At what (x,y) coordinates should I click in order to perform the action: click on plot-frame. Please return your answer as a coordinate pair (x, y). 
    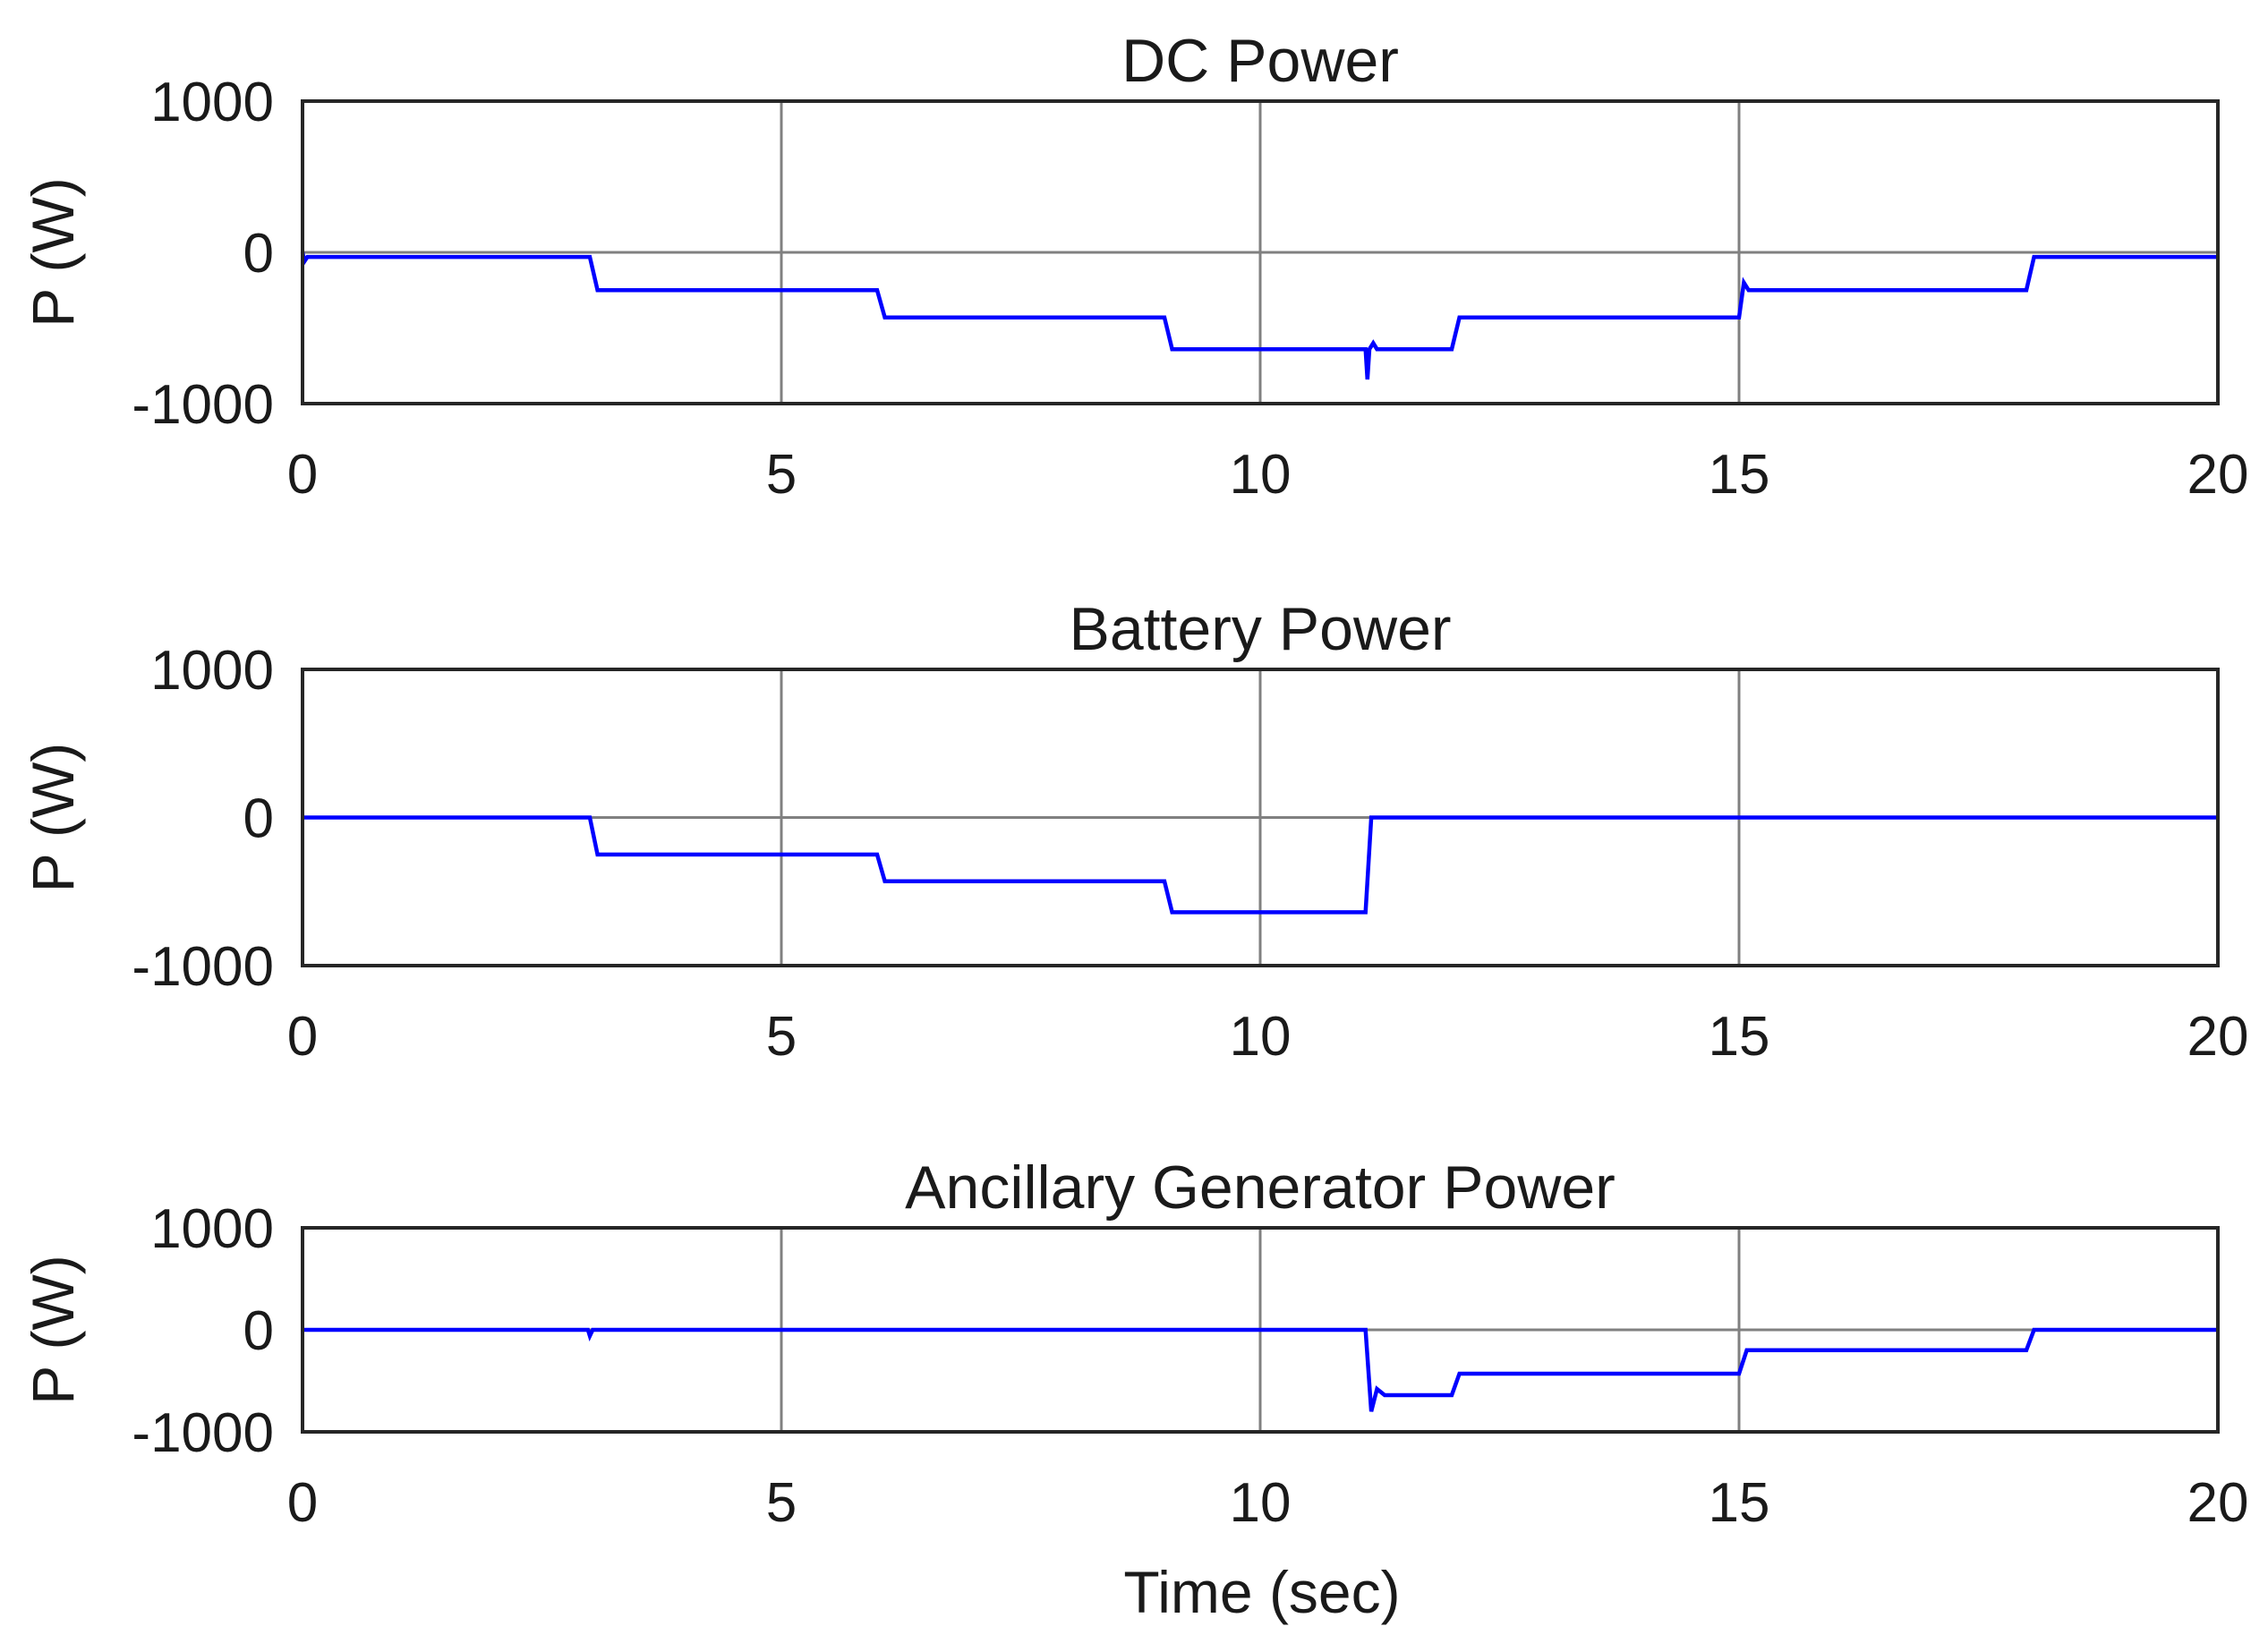
    Looking at the image, I should click on (1261, 1330).